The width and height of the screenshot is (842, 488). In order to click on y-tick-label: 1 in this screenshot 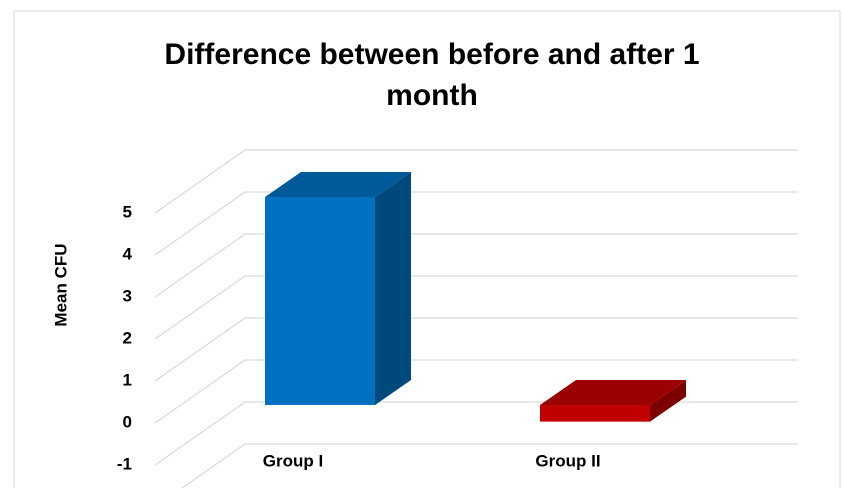, I will do `click(127, 379)`.